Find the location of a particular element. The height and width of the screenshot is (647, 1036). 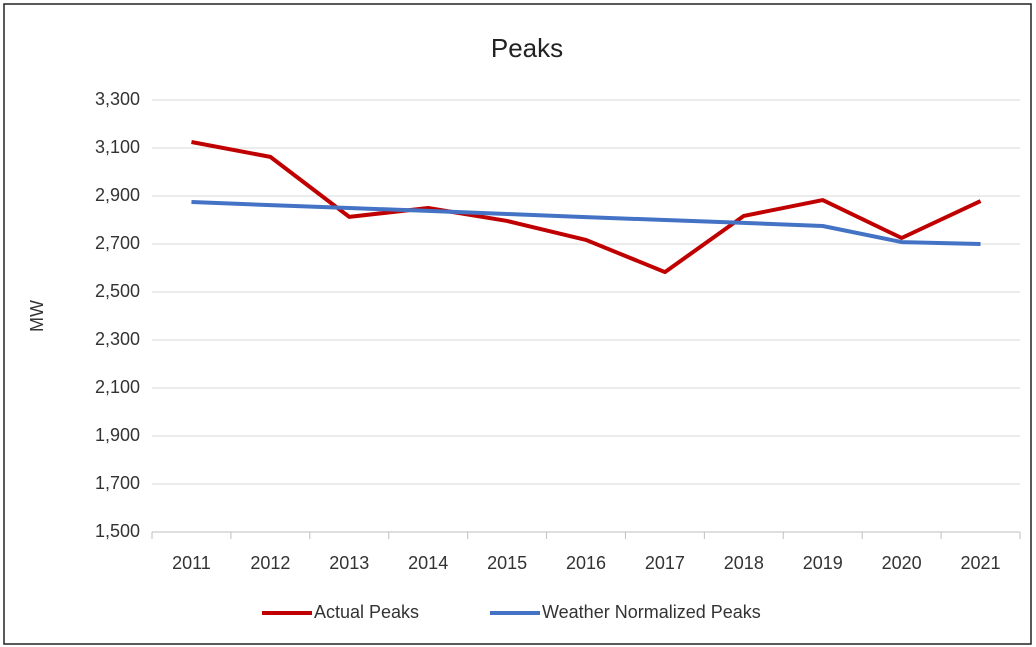

x-tick-label: 2012 is located at coordinates (270, 563).